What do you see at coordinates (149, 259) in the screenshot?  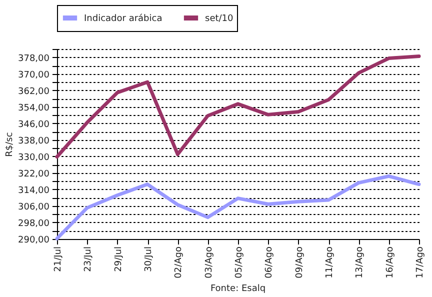 I see `x-tick-label: 30/Jul` at bounding box center [149, 259].